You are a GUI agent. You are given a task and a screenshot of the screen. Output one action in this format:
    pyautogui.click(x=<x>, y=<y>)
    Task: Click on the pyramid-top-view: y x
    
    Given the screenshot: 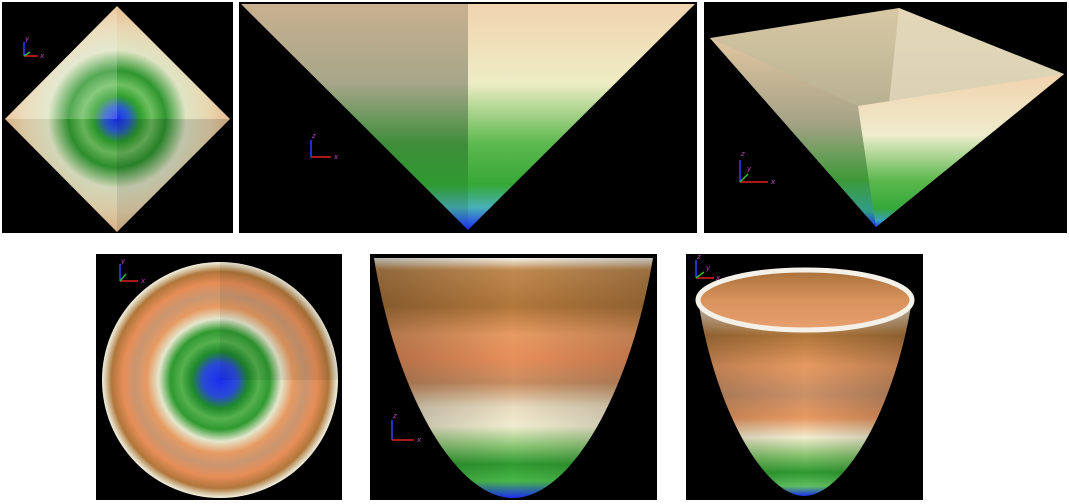 What is the action you would take?
    pyautogui.click(x=117, y=119)
    